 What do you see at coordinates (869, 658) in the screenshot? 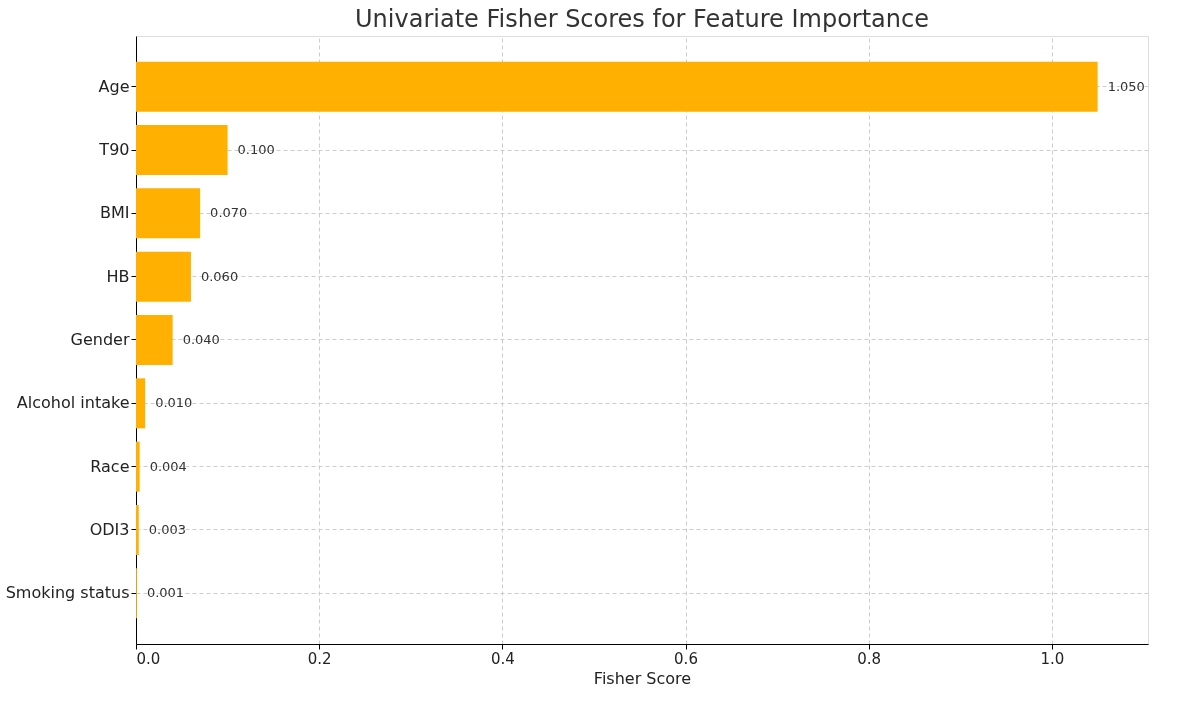
I see `x-tick-label: 0.8` at bounding box center [869, 658].